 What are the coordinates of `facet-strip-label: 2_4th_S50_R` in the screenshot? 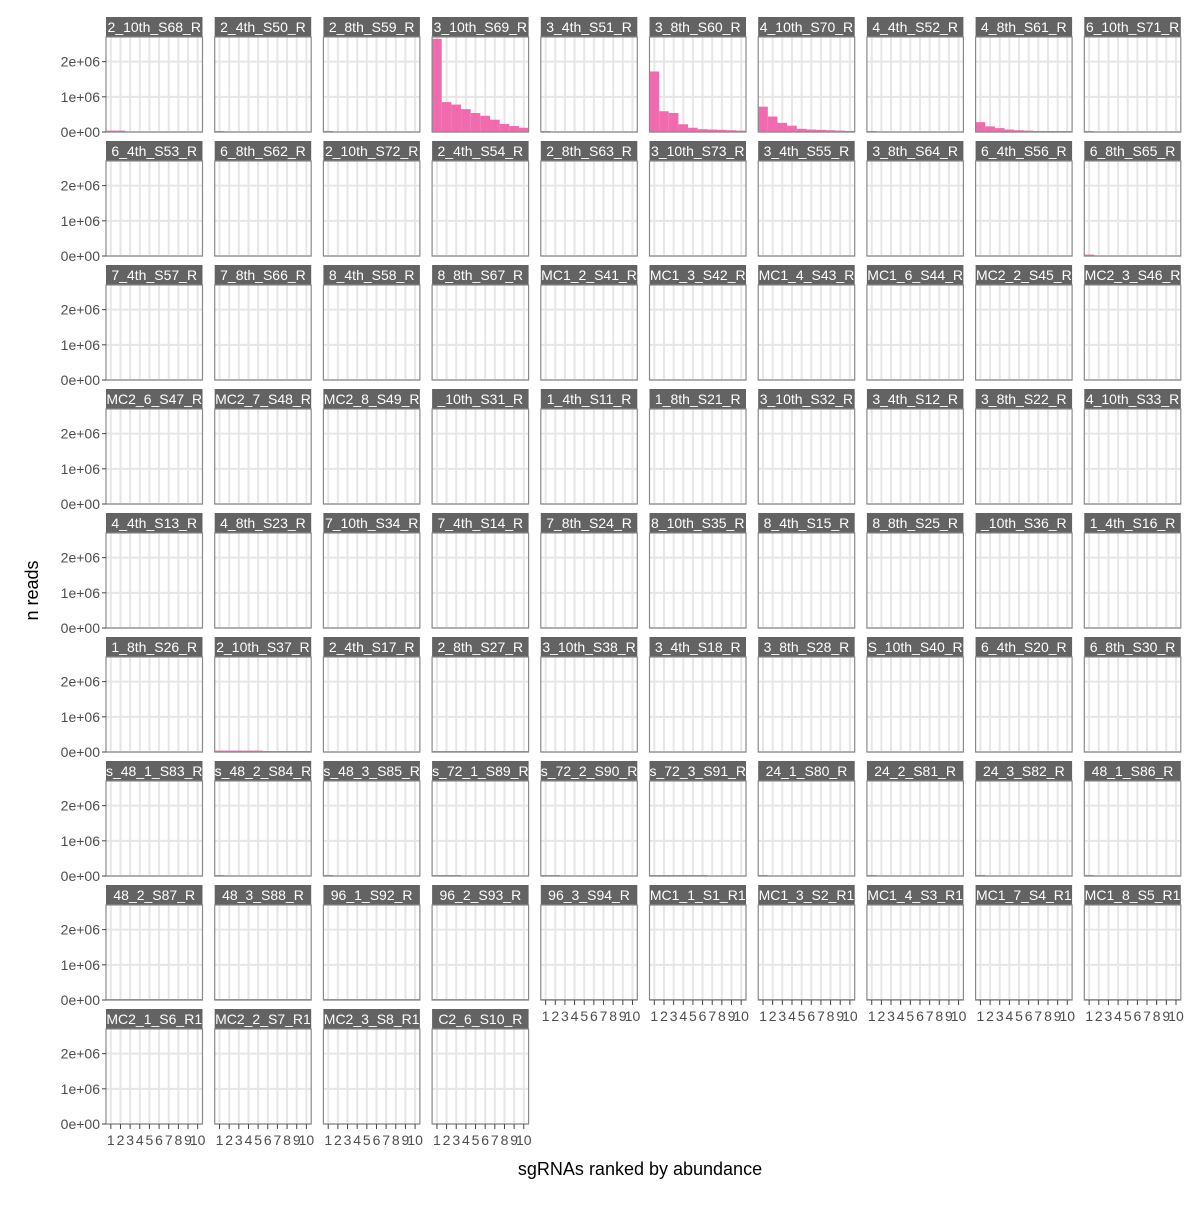 It's located at (263, 27).